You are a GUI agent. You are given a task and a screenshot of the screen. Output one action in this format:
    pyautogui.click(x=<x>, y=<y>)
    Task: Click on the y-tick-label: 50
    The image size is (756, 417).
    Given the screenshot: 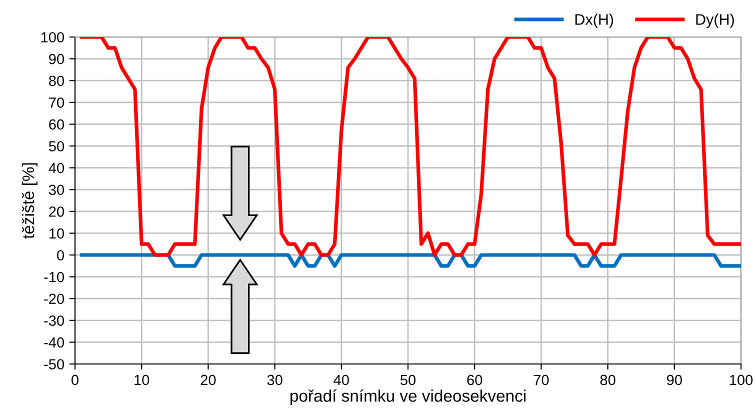 What is the action you would take?
    pyautogui.click(x=56, y=146)
    